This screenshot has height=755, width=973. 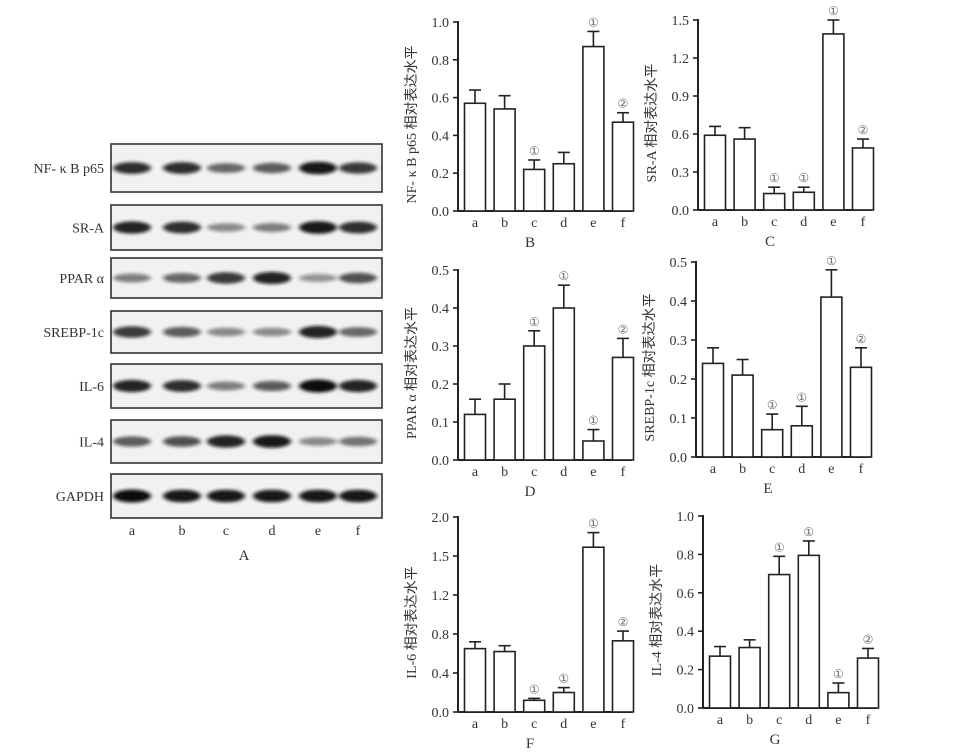 I want to click on blot-row-label: IL-6, so click(x=91, y=387).